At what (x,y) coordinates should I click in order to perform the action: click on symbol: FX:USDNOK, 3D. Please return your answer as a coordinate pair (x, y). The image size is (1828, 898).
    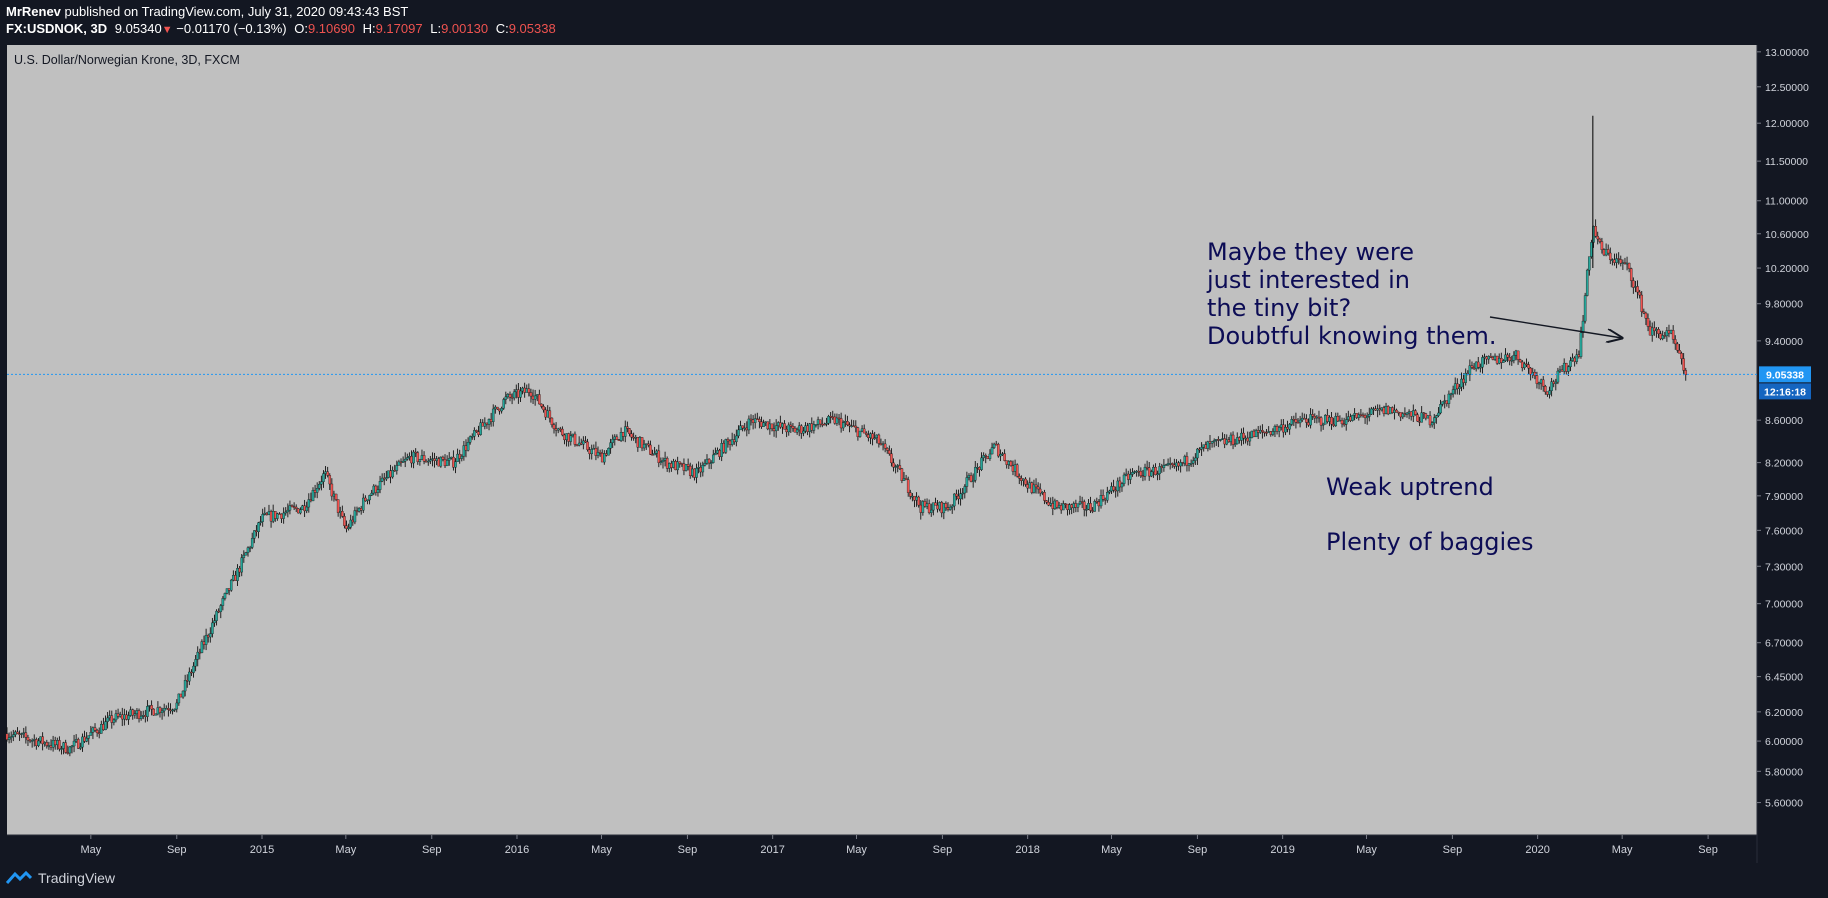
    Looking at the image, I should click on (57, 28).